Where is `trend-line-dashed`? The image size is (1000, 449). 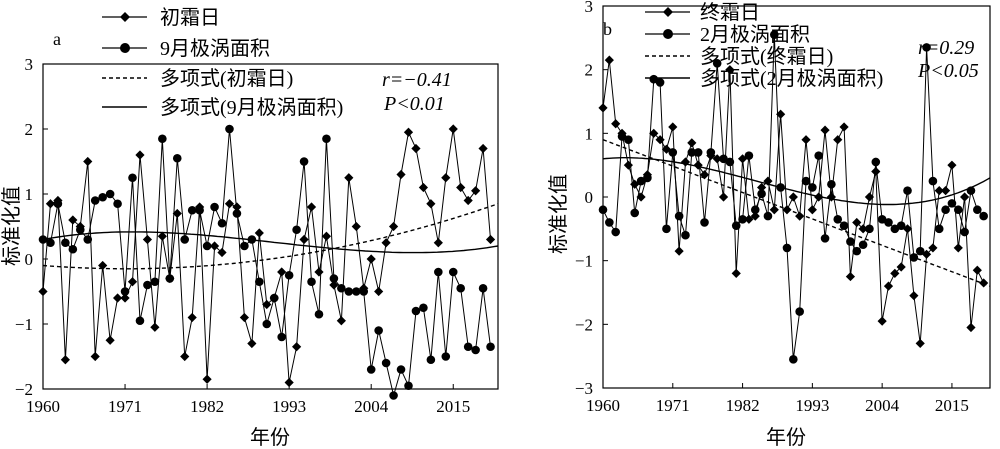 trend-line-dashed is located at coordinates (796, 213).